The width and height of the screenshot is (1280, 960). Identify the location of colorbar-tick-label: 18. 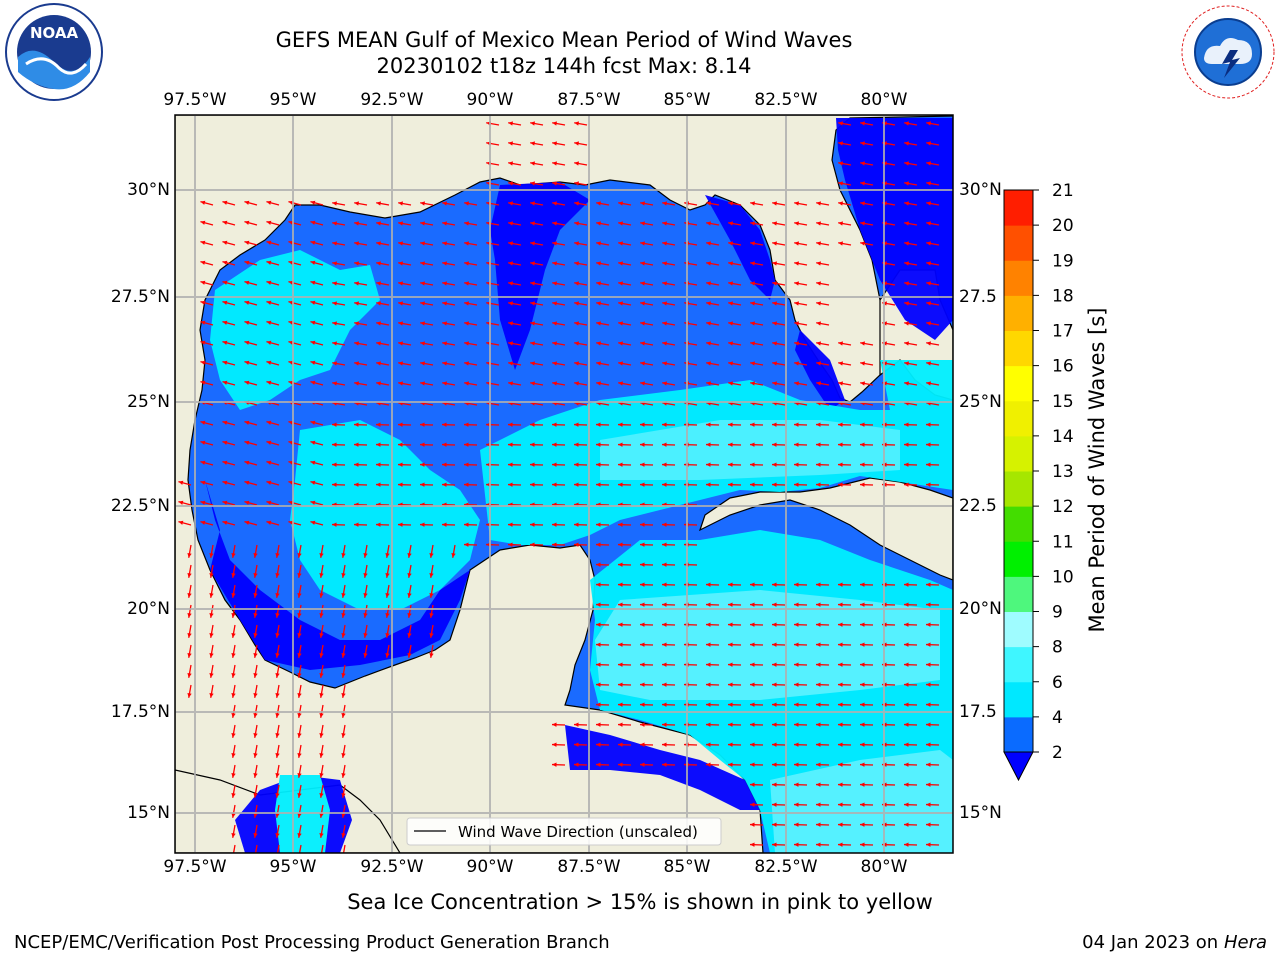
(1063, 296).